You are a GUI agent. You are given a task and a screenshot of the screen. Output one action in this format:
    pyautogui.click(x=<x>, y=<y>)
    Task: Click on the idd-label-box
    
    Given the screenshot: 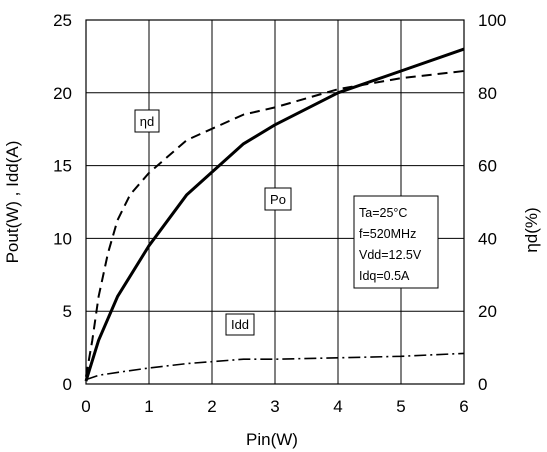 What is the action you would take?
    pyautogui.click(x=240, y=324)
    